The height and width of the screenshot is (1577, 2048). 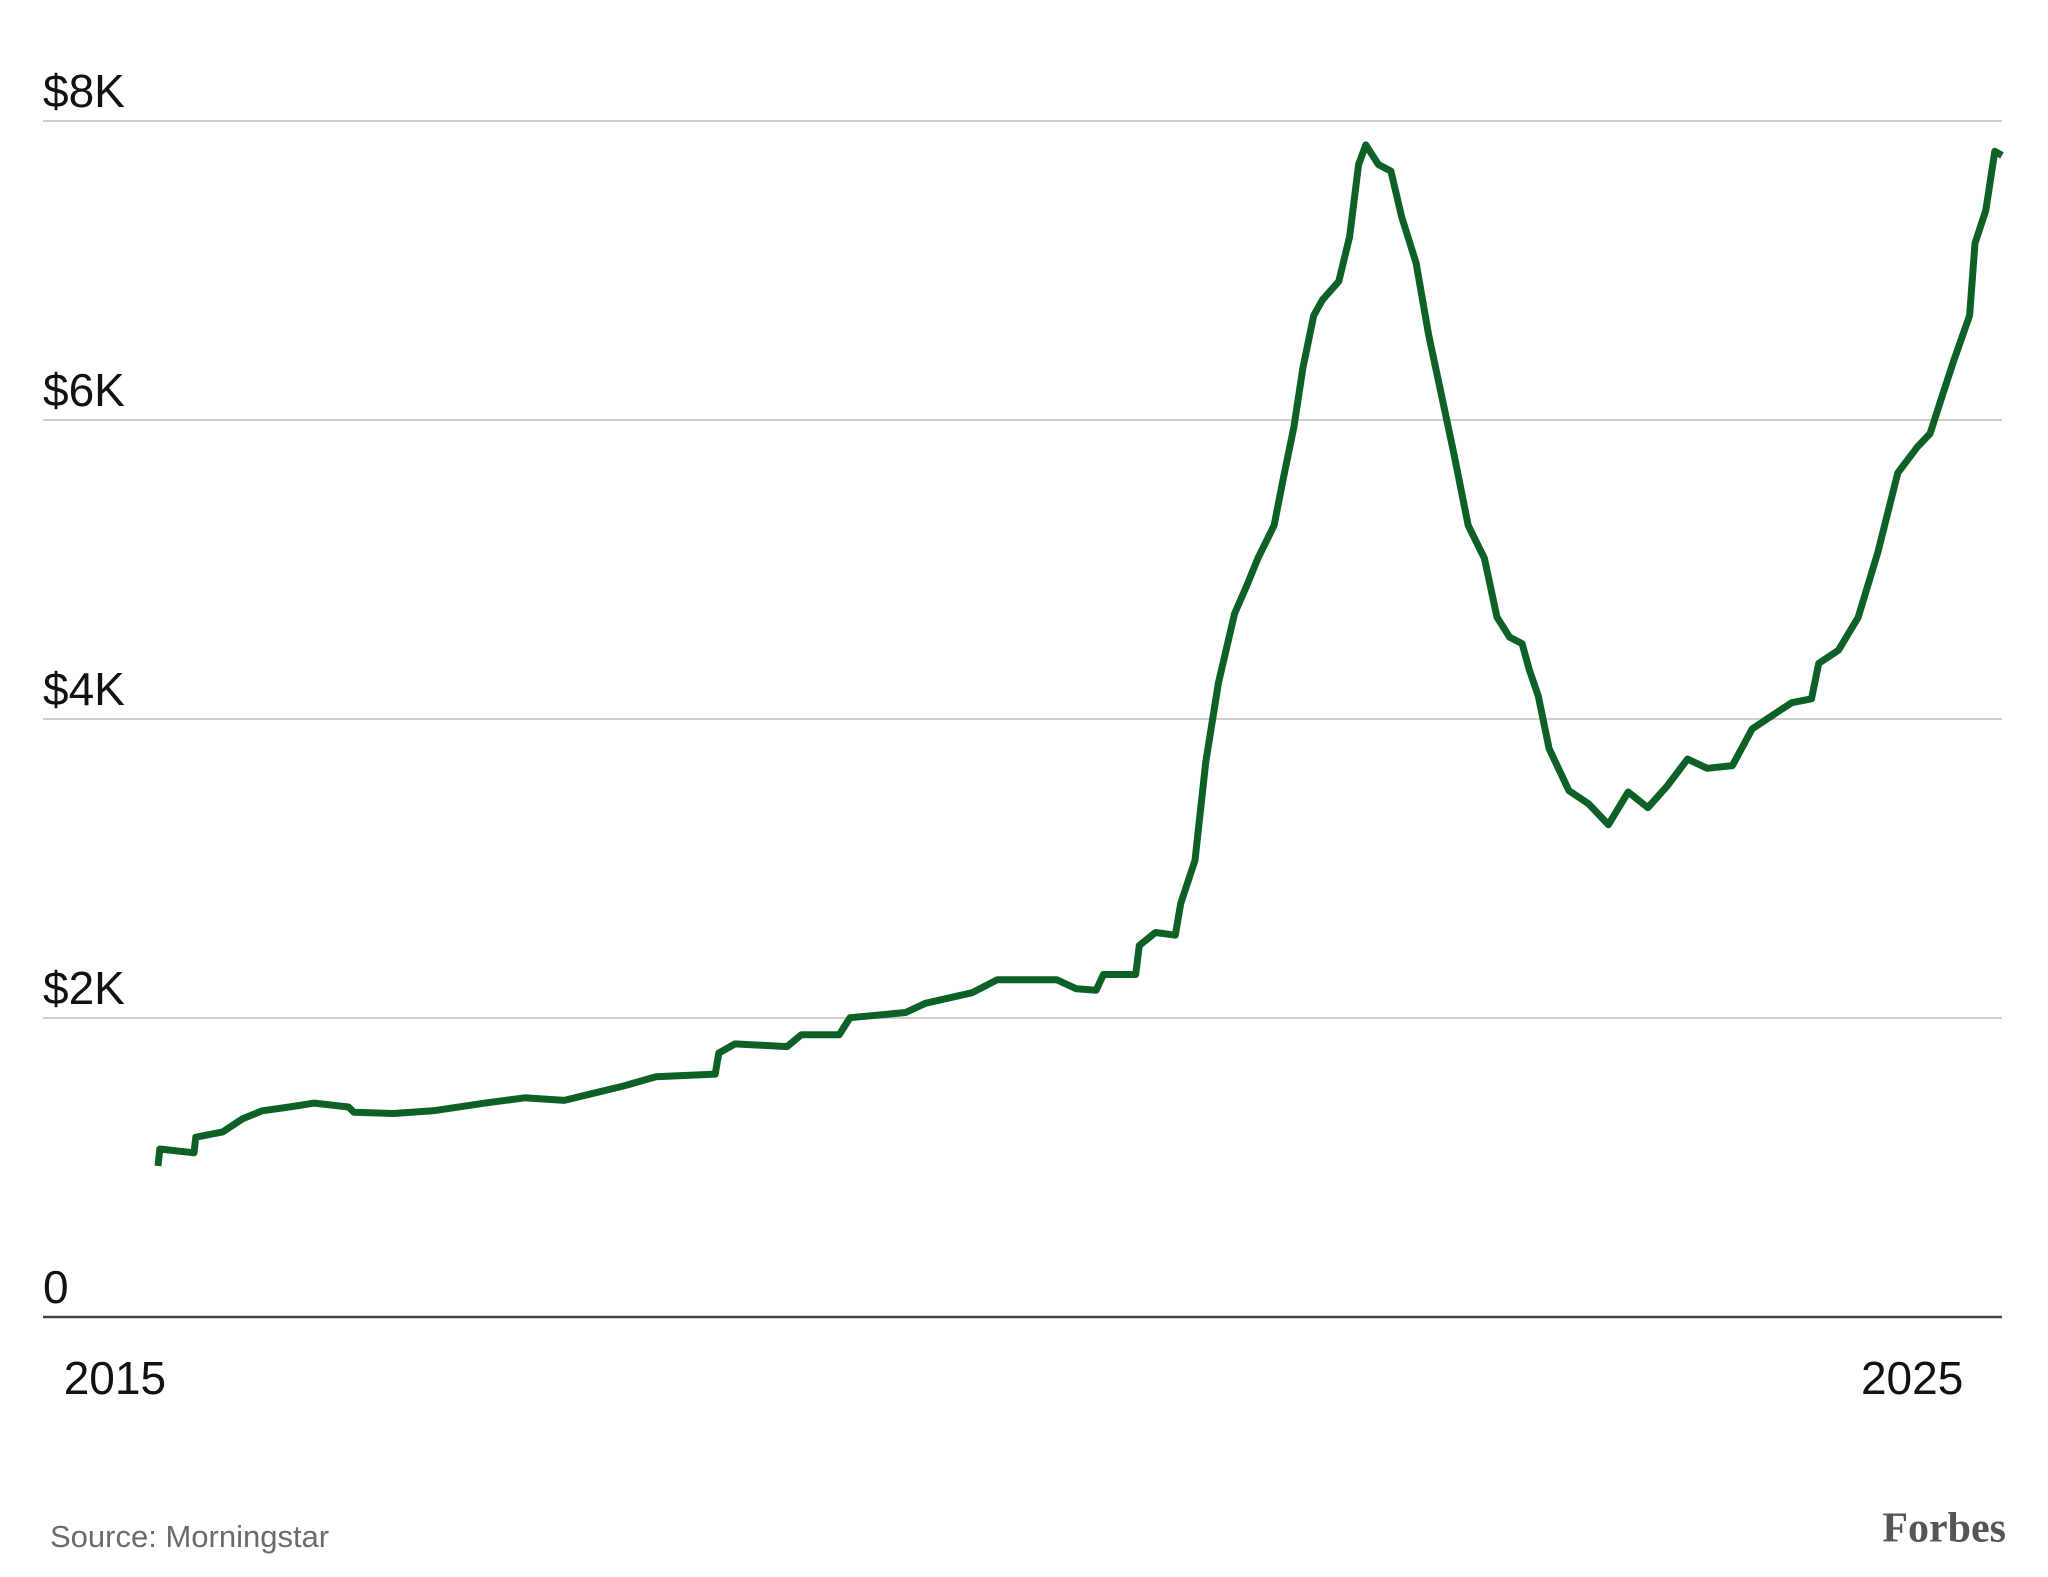 What do you see at coordinates (84, 988) in the screenshot?
I see `y-tick-label: $2K` at bounding box center [84, 988].